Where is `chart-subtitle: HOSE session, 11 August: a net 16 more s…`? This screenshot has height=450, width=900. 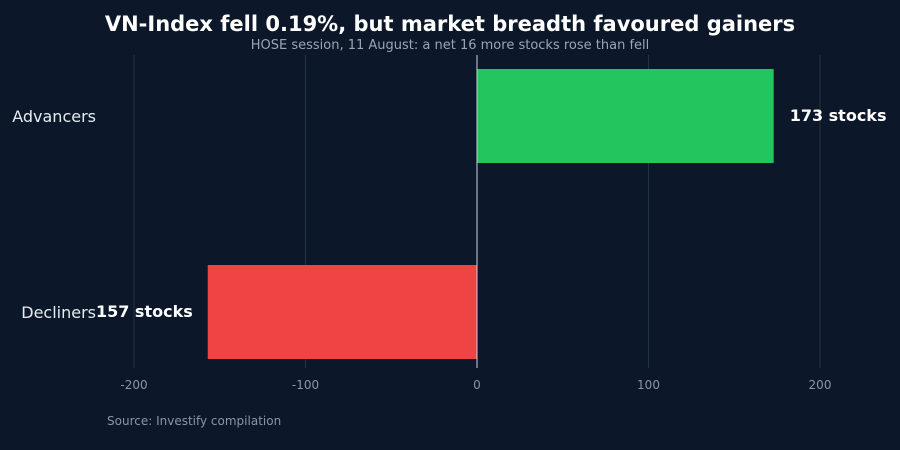
chart-subtitle: HOSE session, 11 August: a net 16 more s… is located at coordinates (450, 45).